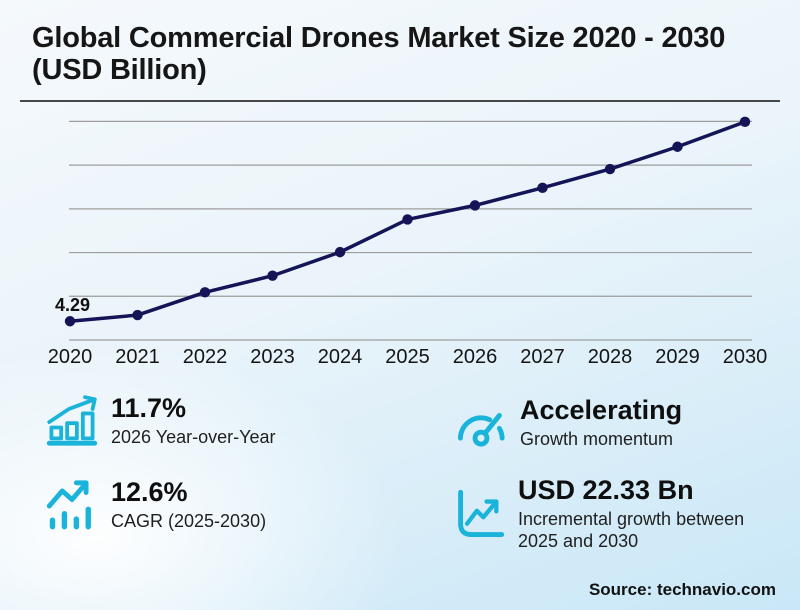 Image resolution: width=800 pixels, height=610 pixels. Describe the element at coordinates (400, 101) in the screenshot. I see `title-divider` at that location.